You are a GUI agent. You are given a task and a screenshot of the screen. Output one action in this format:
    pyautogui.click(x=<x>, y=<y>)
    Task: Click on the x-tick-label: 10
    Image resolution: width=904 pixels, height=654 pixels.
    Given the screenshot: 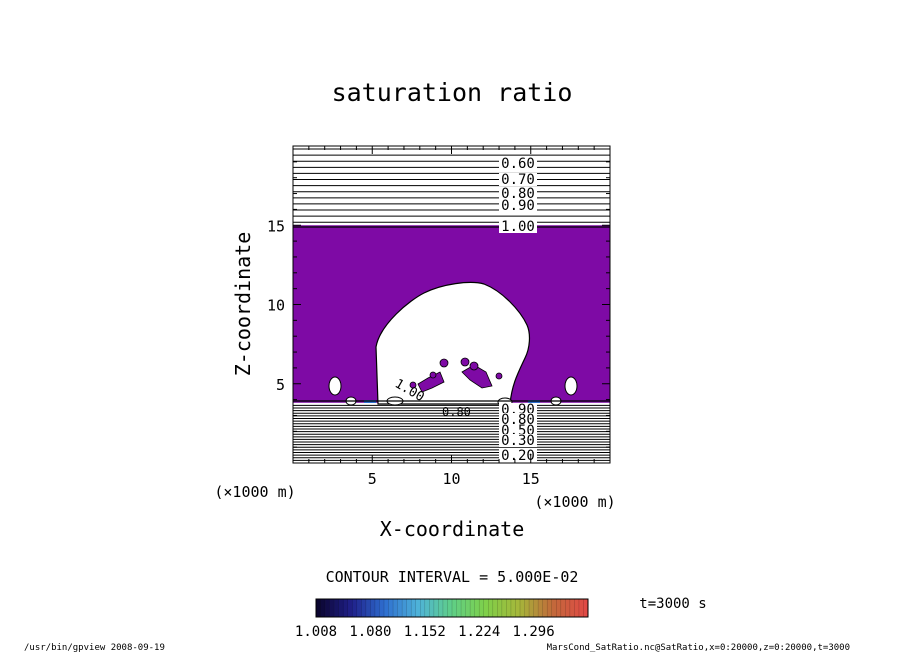 What is the action you would take?
    pyautogui.click(x=451, y=479)
    